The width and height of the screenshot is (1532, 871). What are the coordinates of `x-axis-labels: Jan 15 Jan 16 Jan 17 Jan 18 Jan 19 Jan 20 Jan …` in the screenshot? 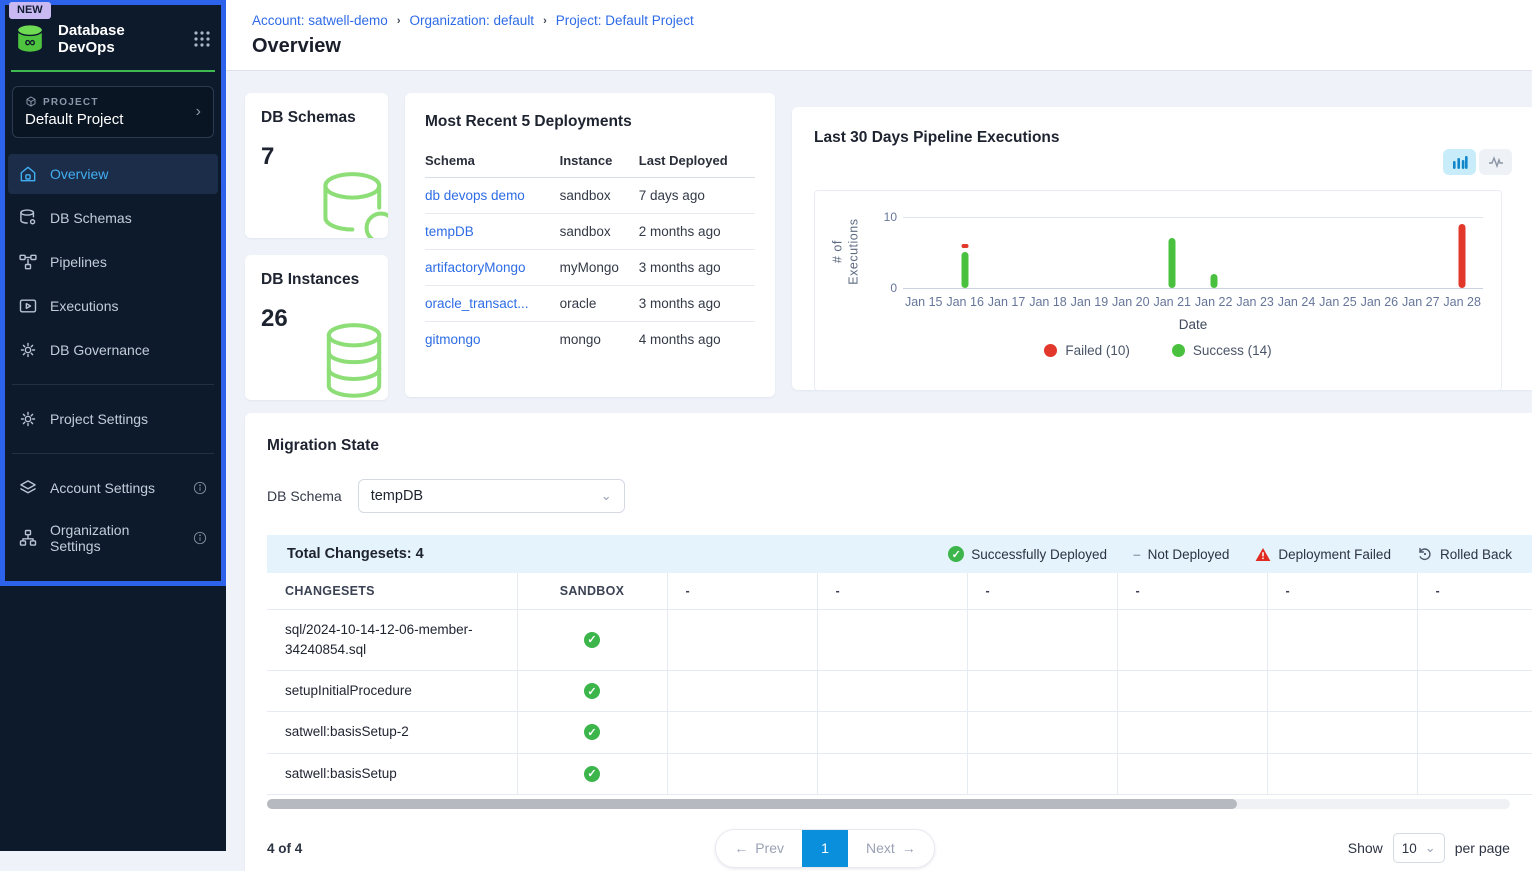 It's located at (1193, 302).